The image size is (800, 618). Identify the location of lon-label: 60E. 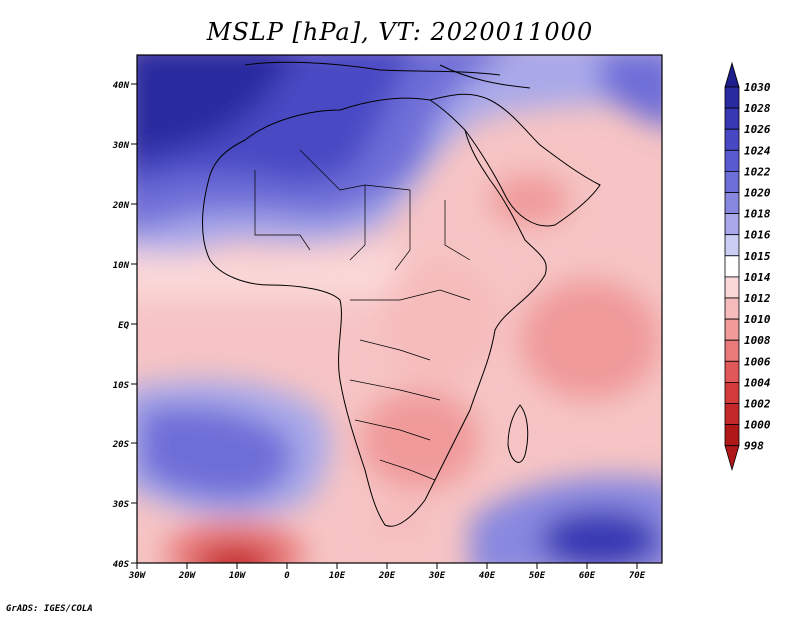
(587, 576).